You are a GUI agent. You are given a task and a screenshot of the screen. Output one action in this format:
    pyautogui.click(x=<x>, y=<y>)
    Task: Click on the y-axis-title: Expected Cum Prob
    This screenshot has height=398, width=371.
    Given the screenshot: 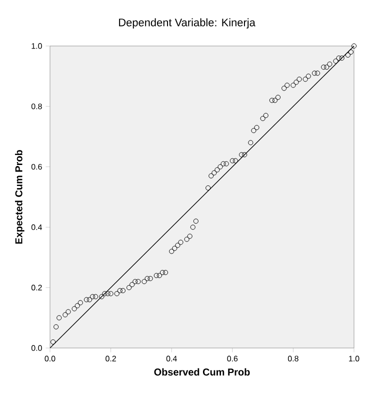 What is the action you would take?
    pyautogui.click(x=19, y=197)
    